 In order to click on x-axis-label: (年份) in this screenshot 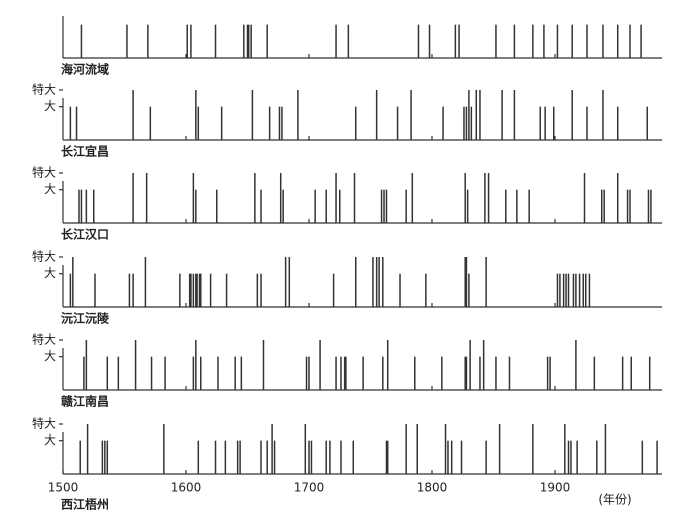, I will do `click(614, 500)`.